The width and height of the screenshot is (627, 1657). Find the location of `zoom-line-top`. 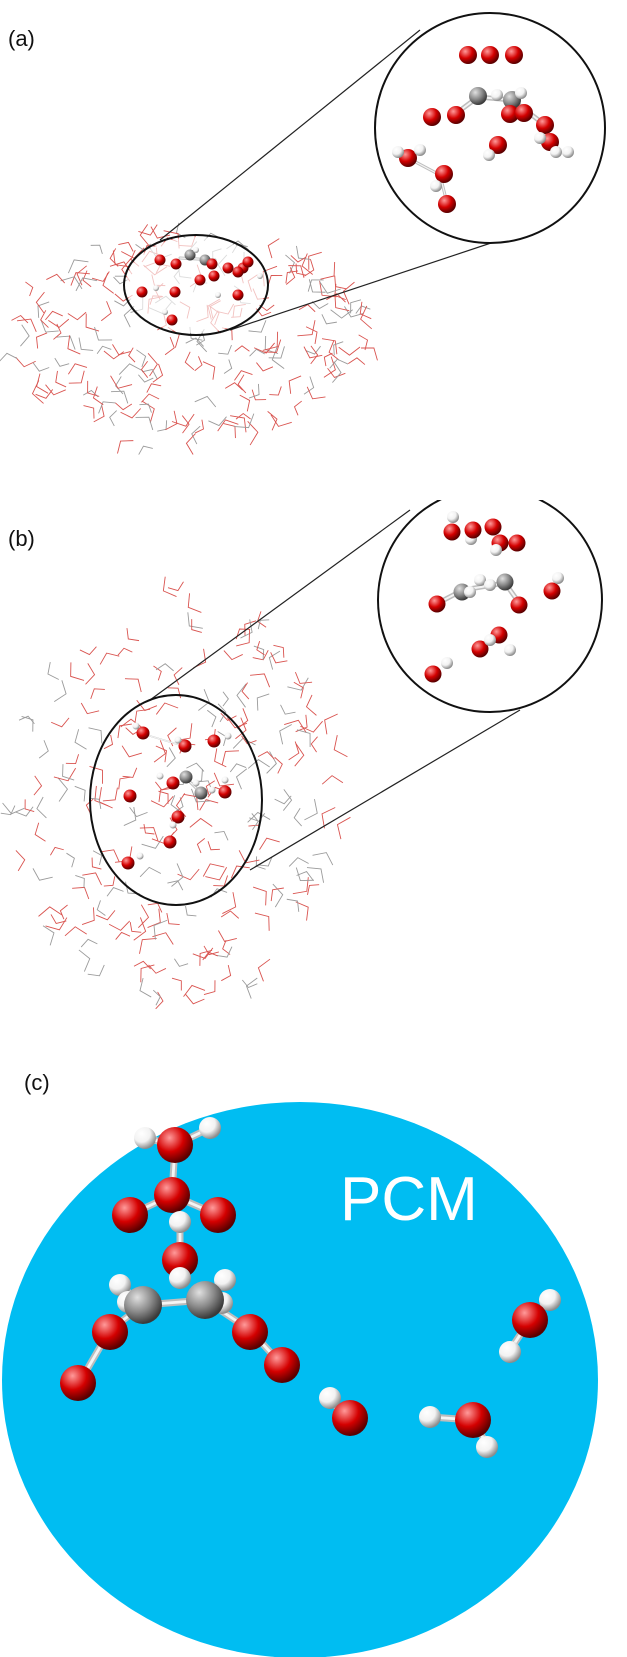

zoom-line-top is located at coordinates (280, 605).